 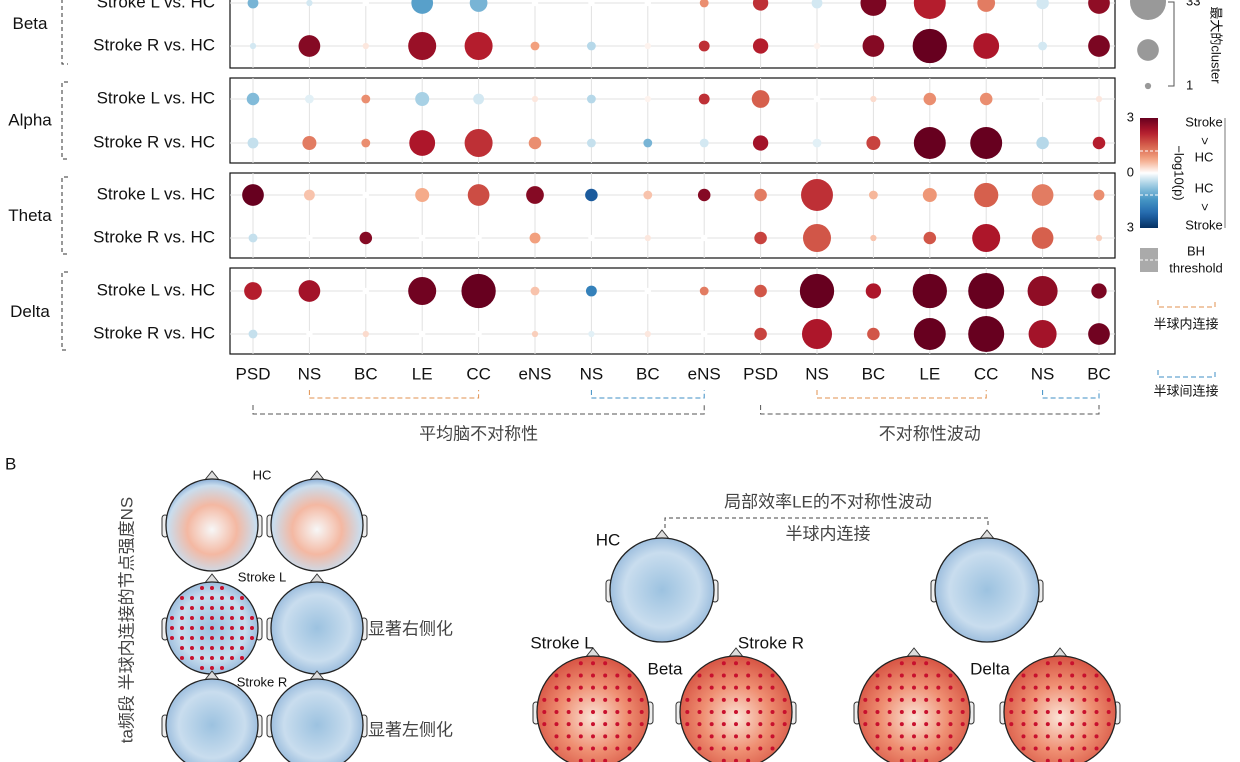 I want to click on group-label: 不对称性波动, so click(x=930, y=433).